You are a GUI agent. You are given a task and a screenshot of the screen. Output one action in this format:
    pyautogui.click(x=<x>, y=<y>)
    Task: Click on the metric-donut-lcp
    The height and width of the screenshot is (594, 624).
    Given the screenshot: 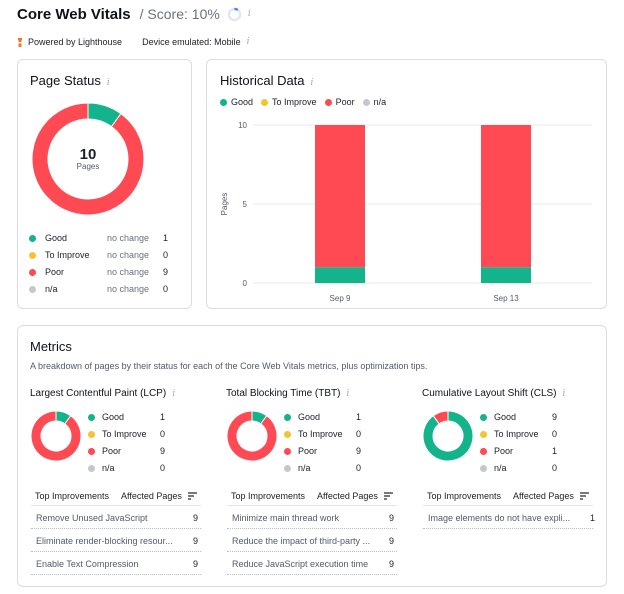 What is the action you would take?
    pyautogui.click(x=56, y=436)
    